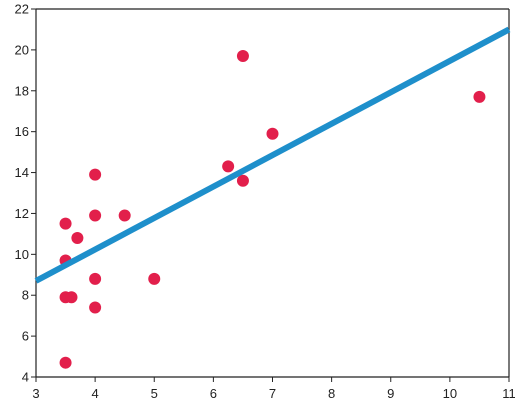 Image resolution: width=515 pixels, height=409 pixels. I want to click on y-tick-label: 20, so click(22, 49).